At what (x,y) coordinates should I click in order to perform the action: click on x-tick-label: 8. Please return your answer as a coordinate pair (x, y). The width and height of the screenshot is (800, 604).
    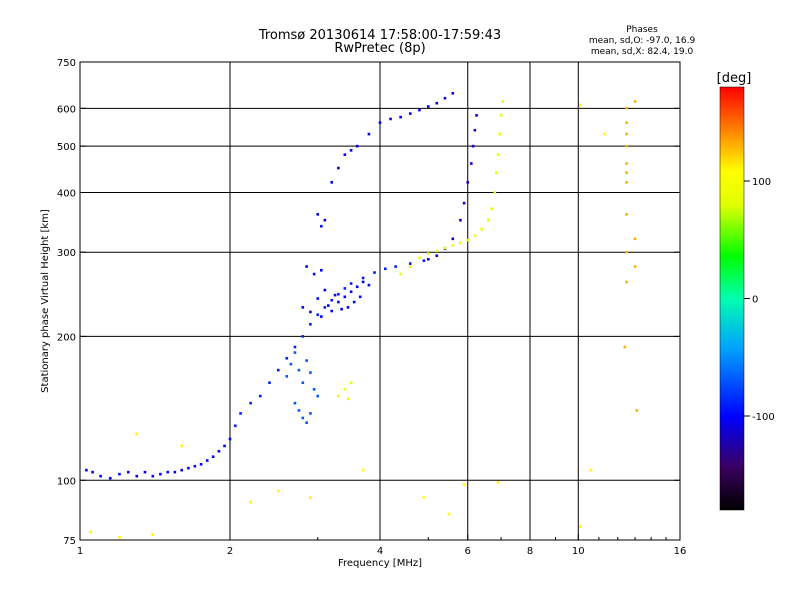
    Looking at the image, I should click on (530, 551).